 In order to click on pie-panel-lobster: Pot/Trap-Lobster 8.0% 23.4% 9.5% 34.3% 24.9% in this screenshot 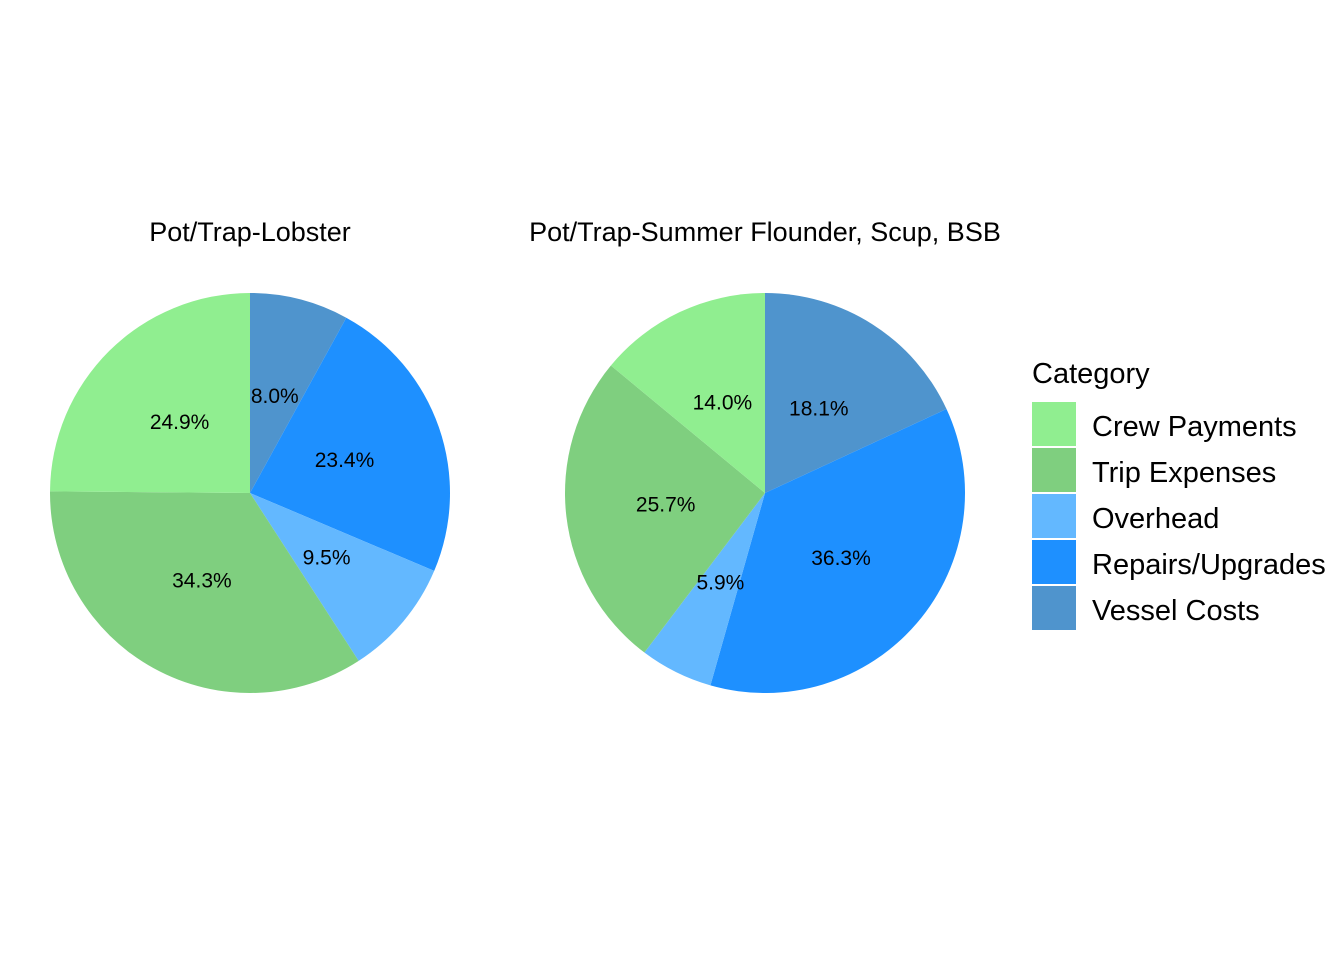, I will do `click(250, 455)`.